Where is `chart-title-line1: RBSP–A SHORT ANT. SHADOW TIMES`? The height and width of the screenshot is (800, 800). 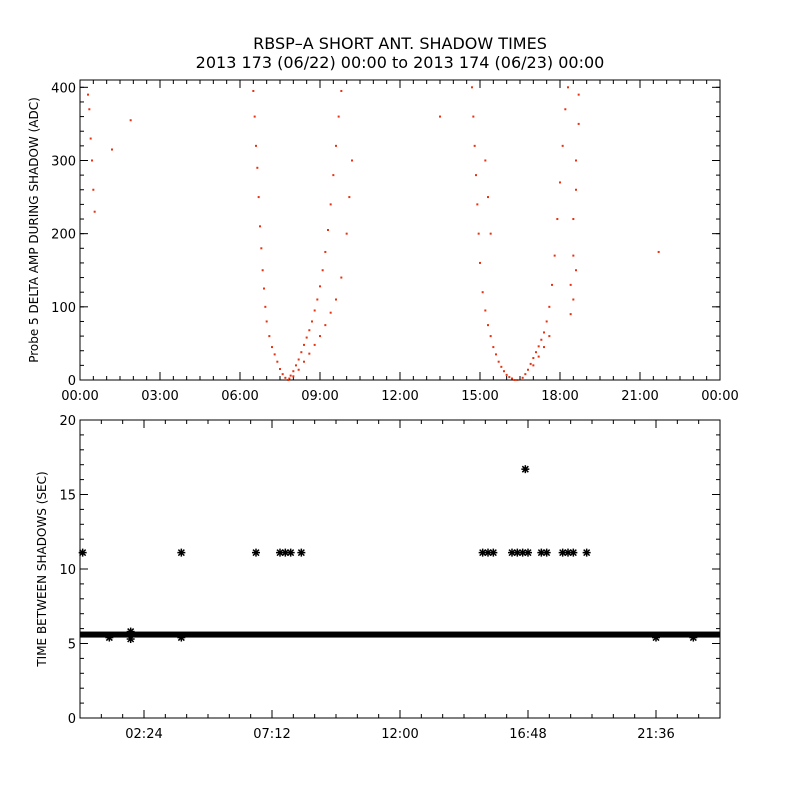
chart-title-line1: RBSP–A SHORT ANT. SHADOW TIMES is located at coordinates (400, 43).